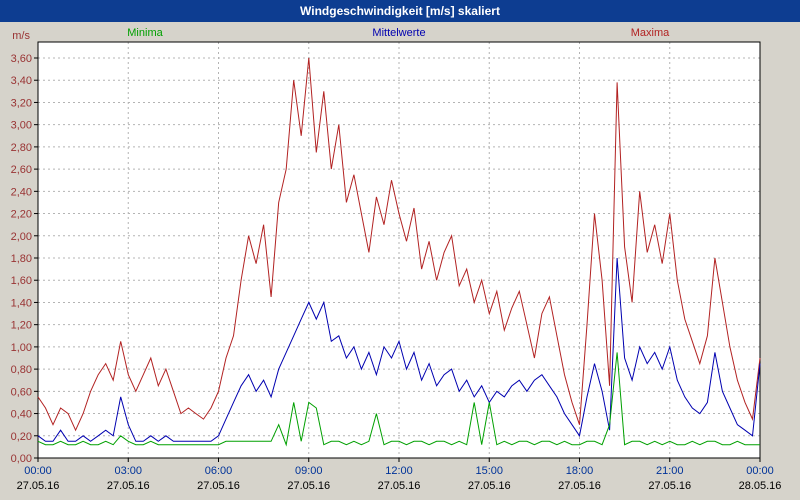  Describe the element at coordinates (760, 486) in the screenshot. I see `x-date-label: 28.05.16` at that location.